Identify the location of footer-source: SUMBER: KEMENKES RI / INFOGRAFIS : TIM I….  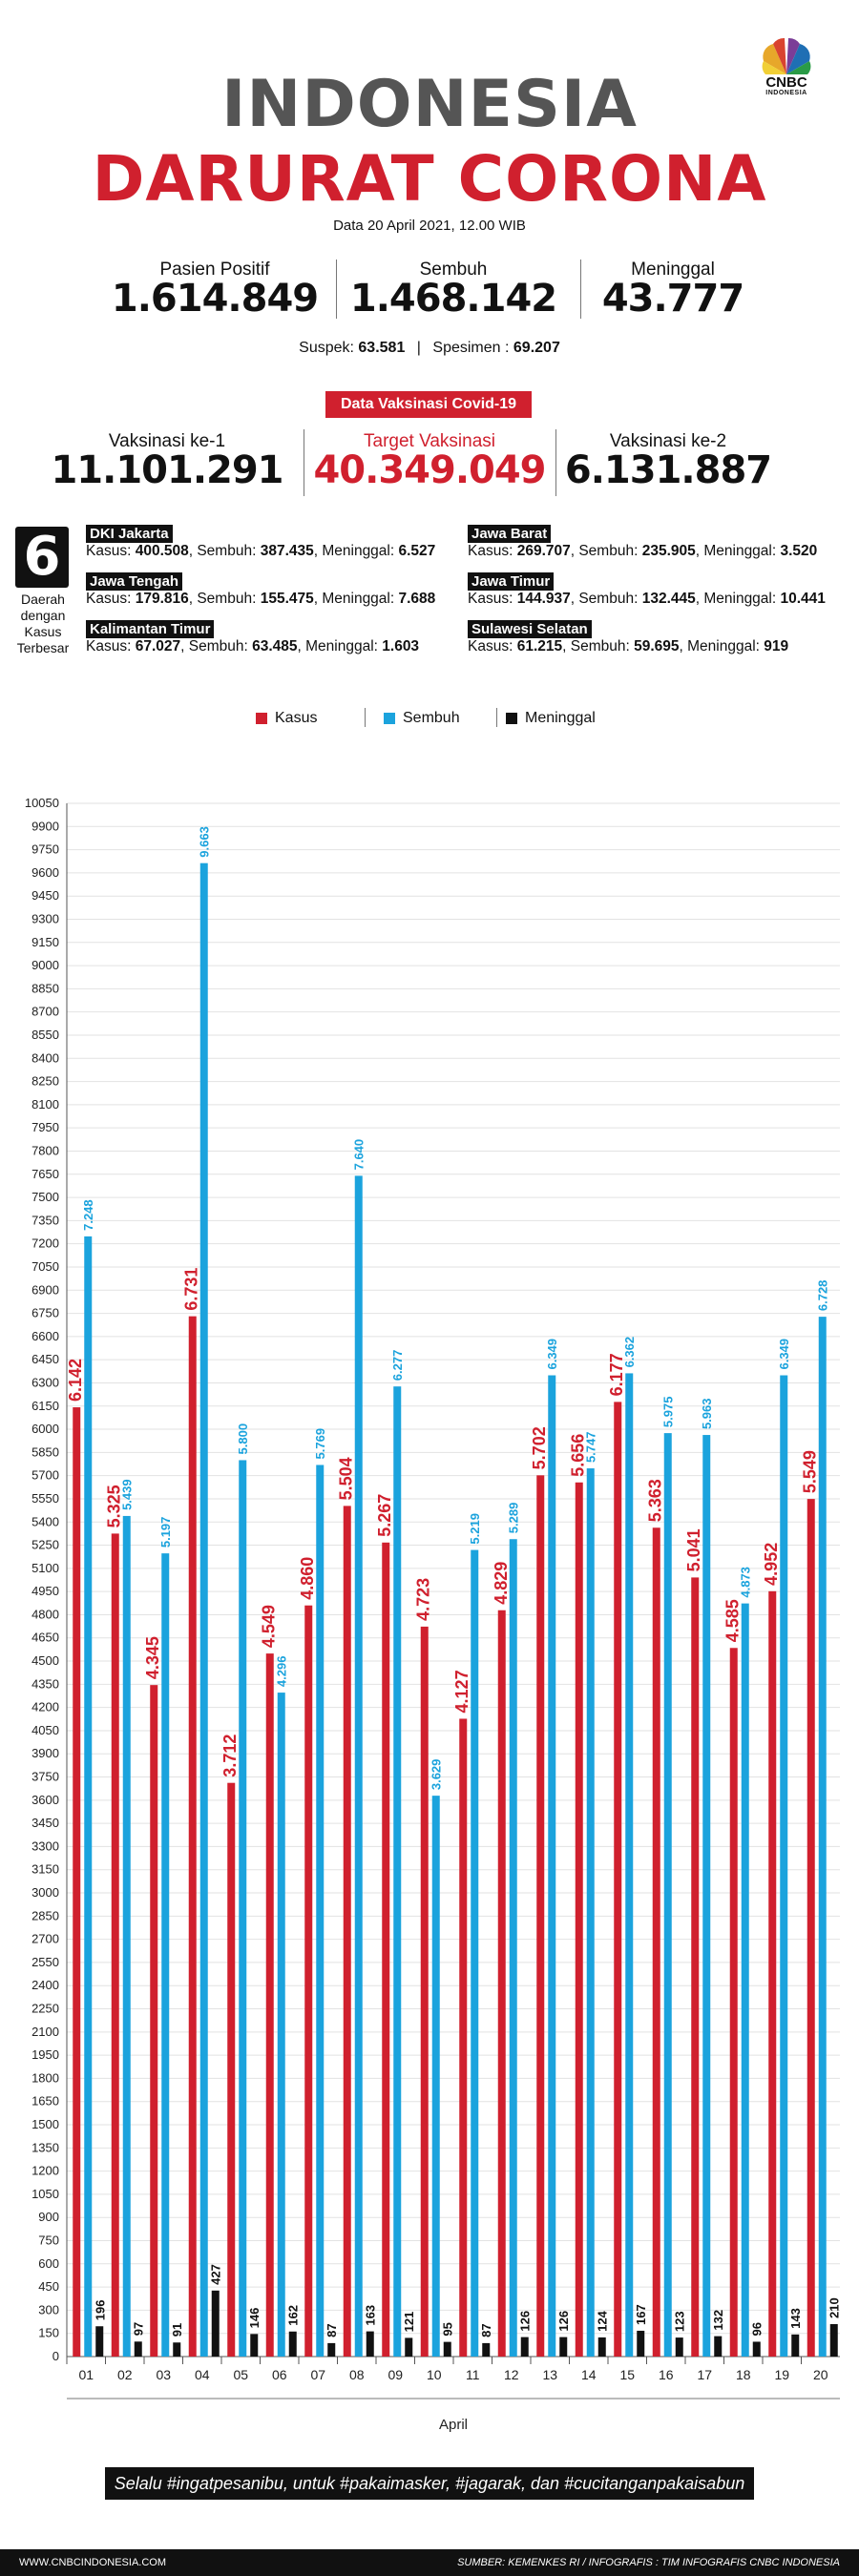
(648, 2562).